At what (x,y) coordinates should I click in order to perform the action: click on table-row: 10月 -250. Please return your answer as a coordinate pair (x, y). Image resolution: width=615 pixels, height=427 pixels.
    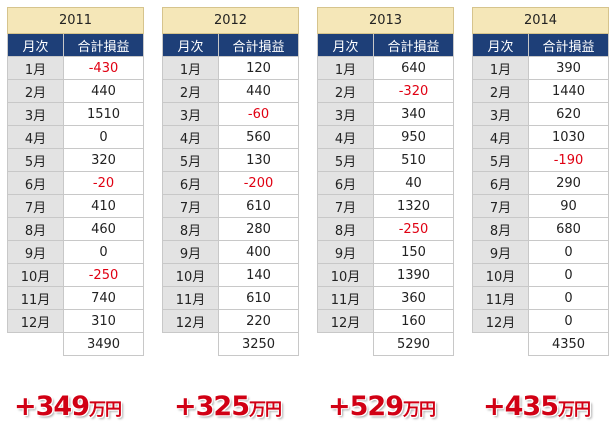
    Looking at the image, I should click on (75, 275).